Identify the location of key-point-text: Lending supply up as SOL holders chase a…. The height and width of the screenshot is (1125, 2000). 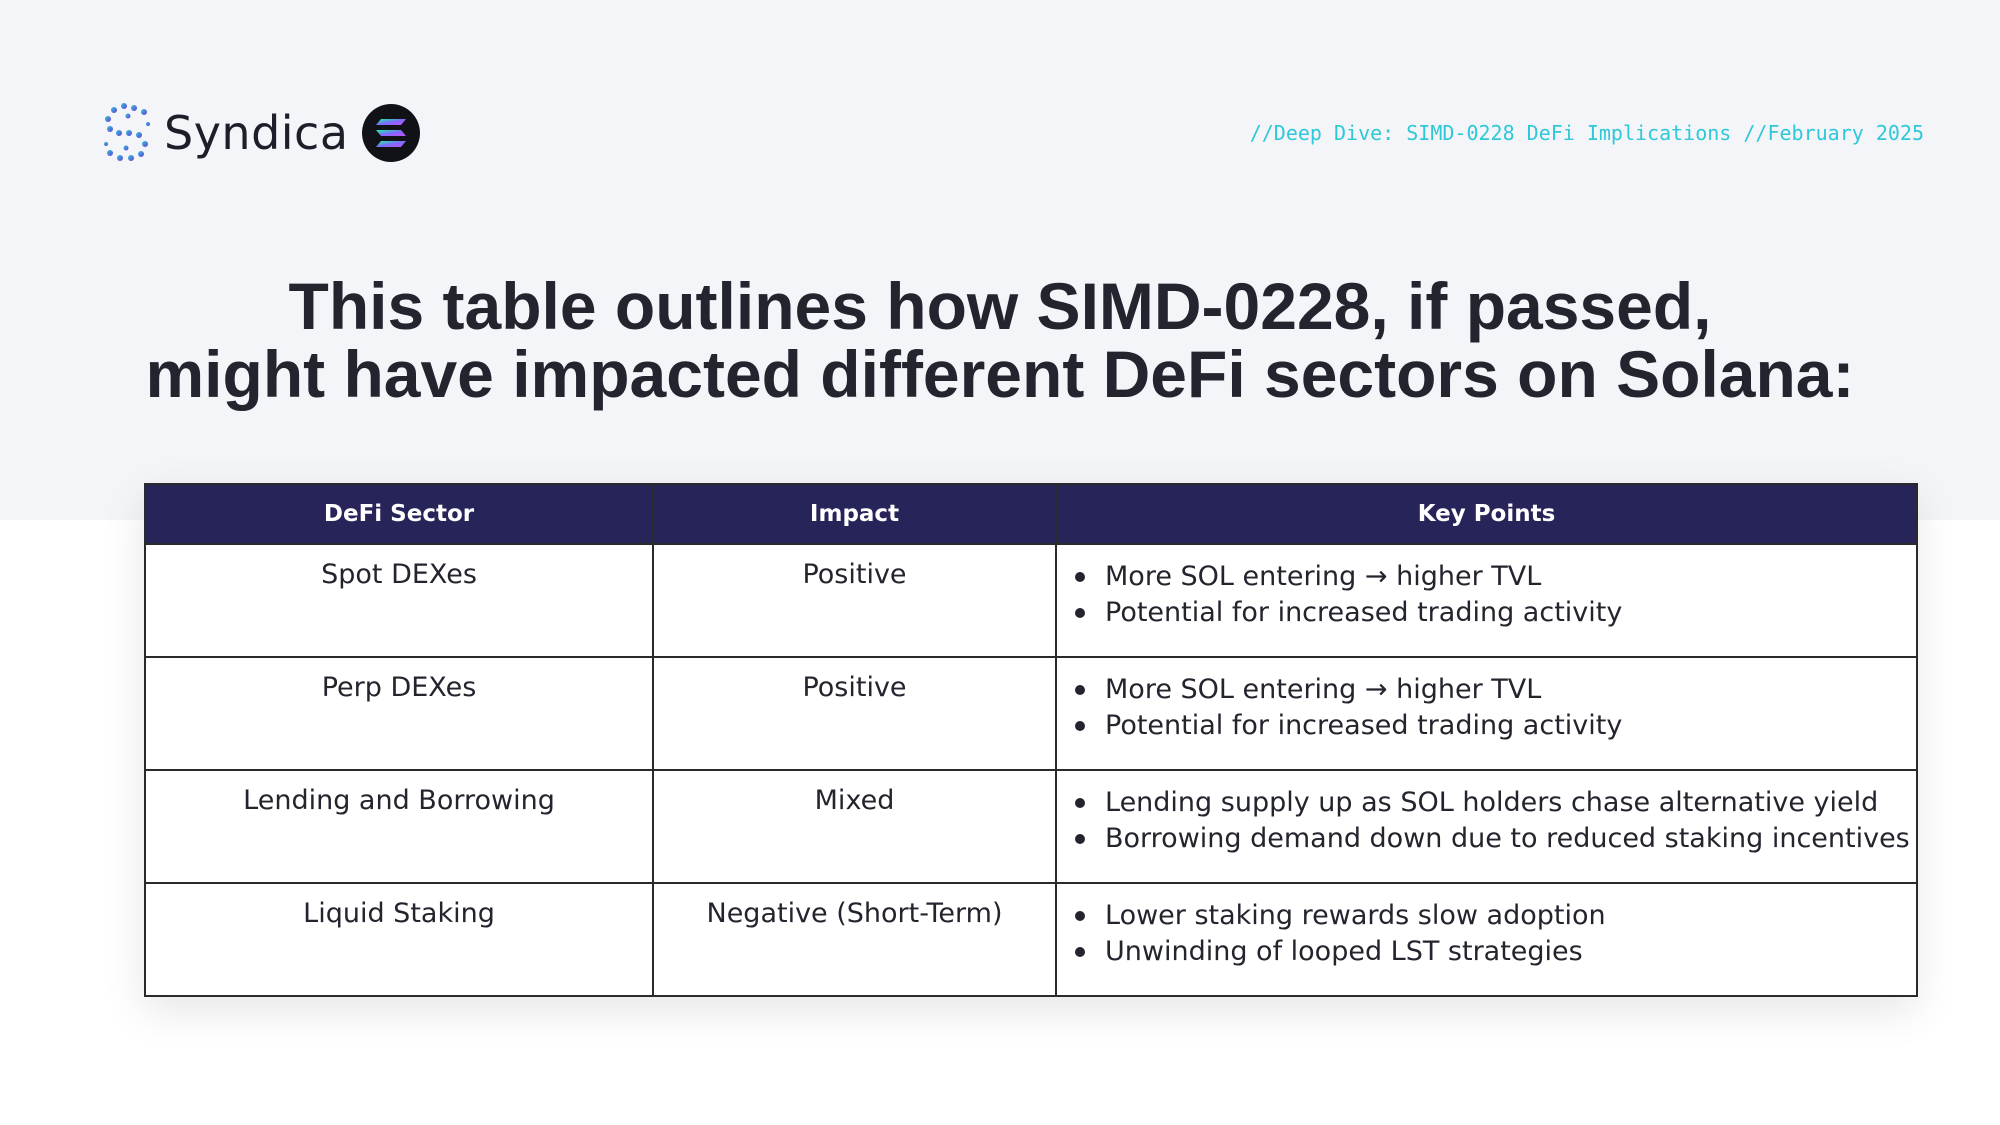
(1492, 802).